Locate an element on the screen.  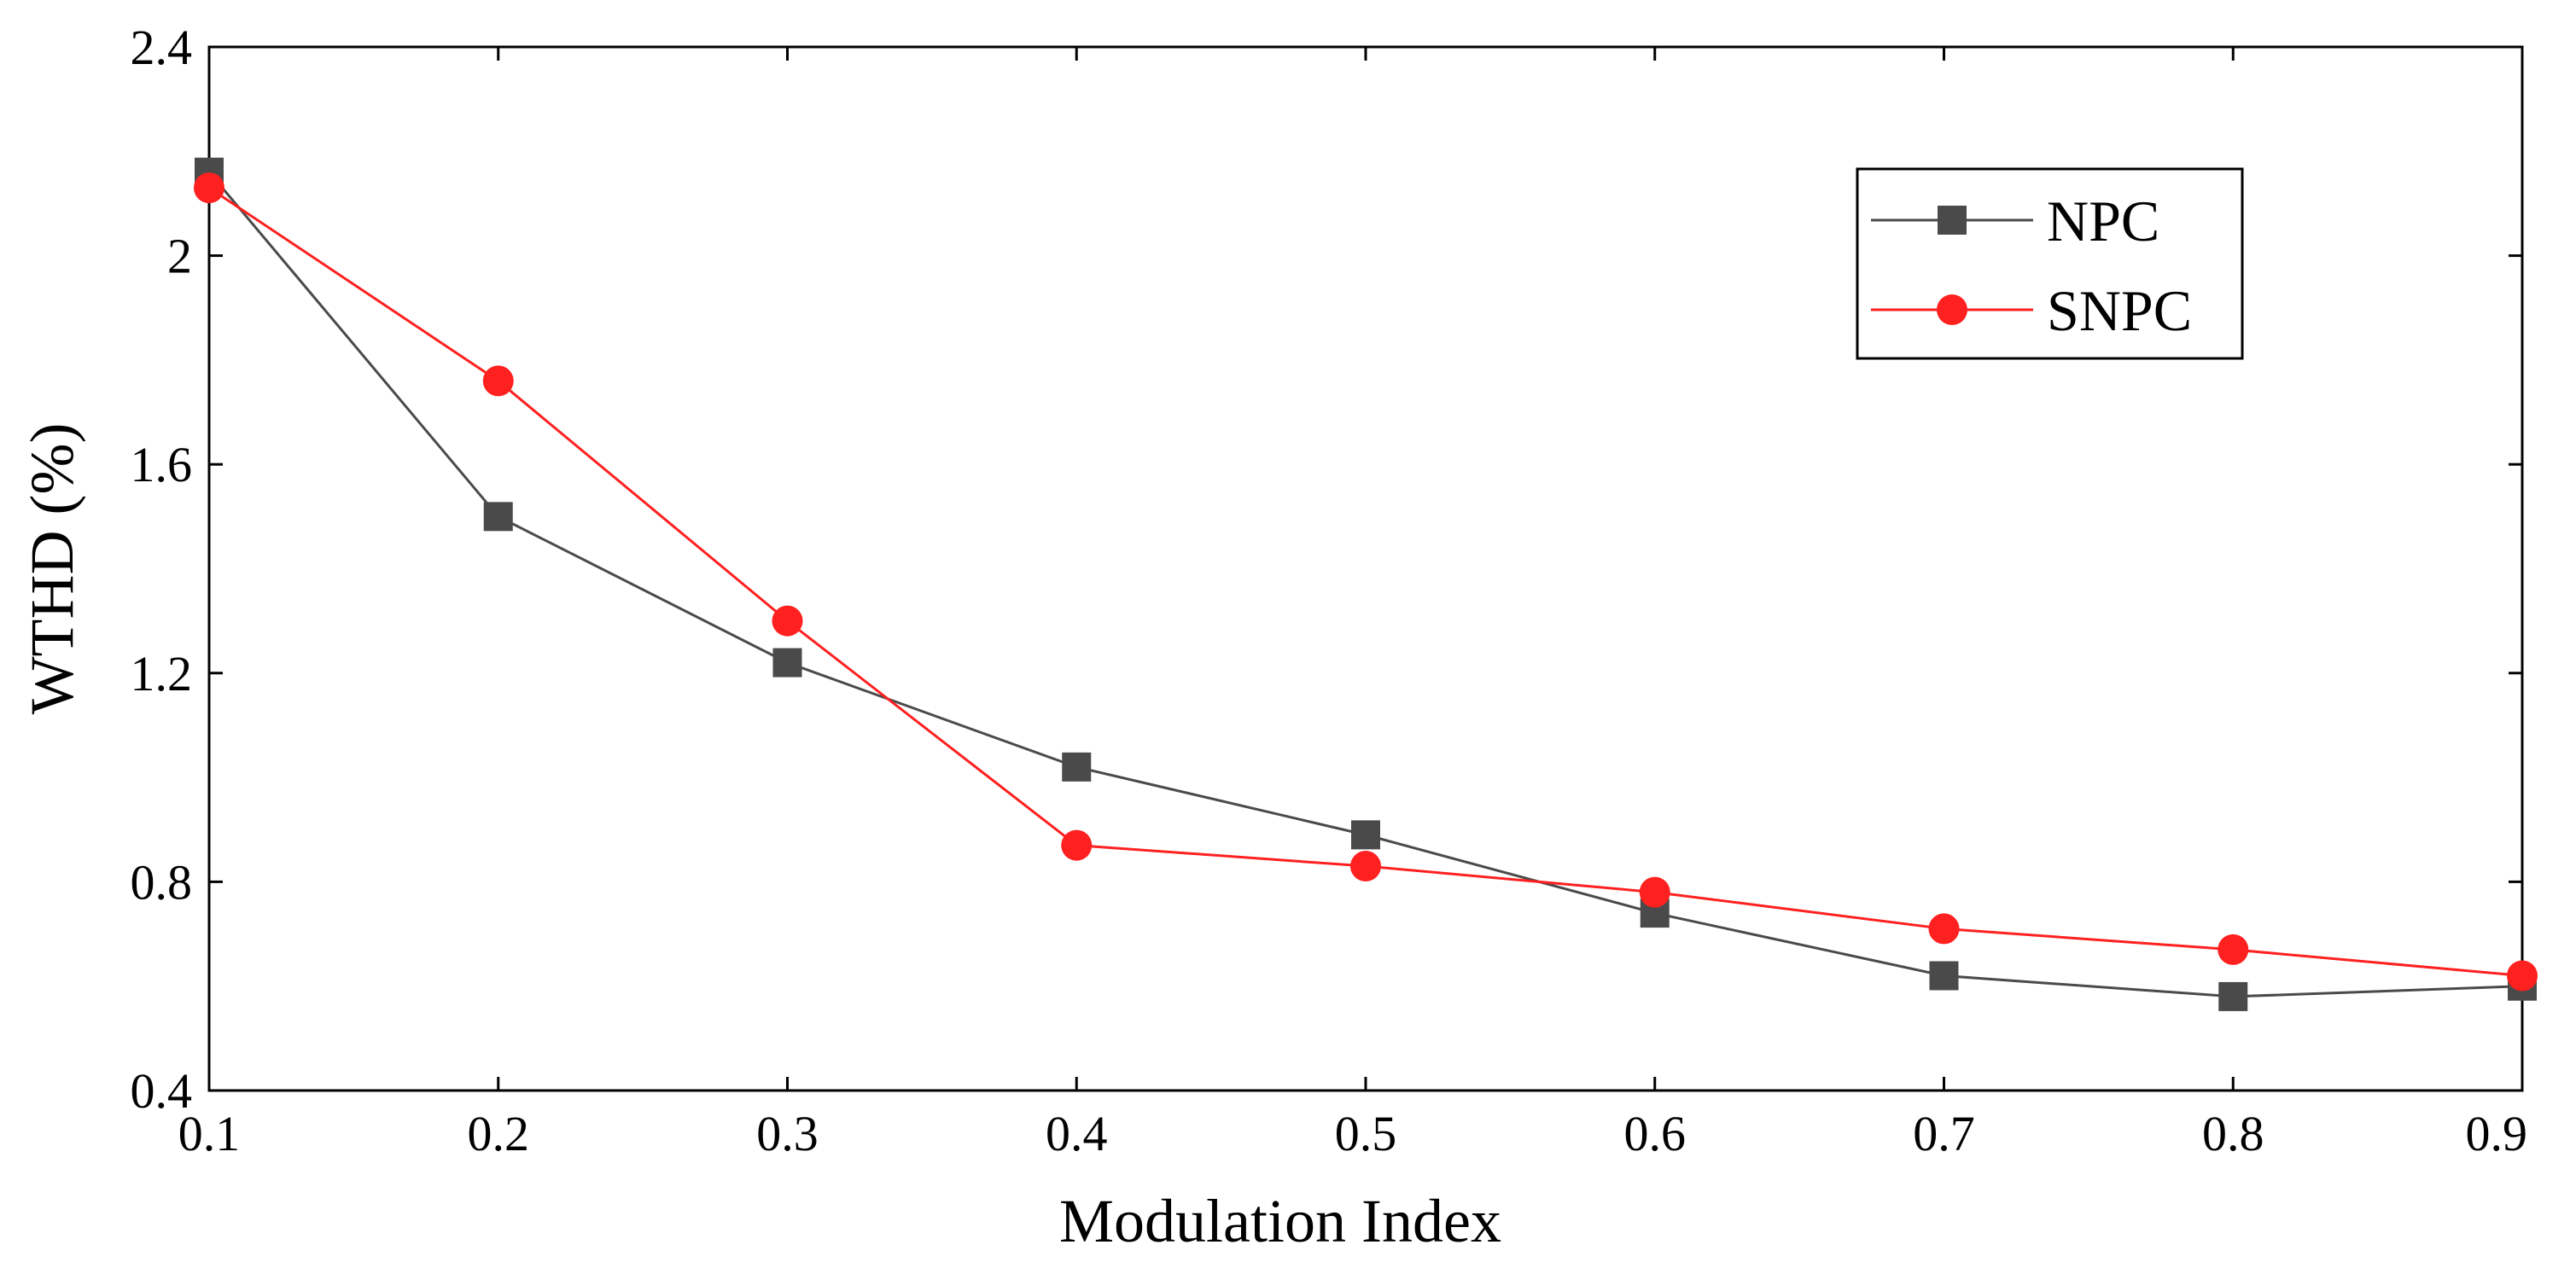
legend-marker-npc is located at coordinates (1952, 220).